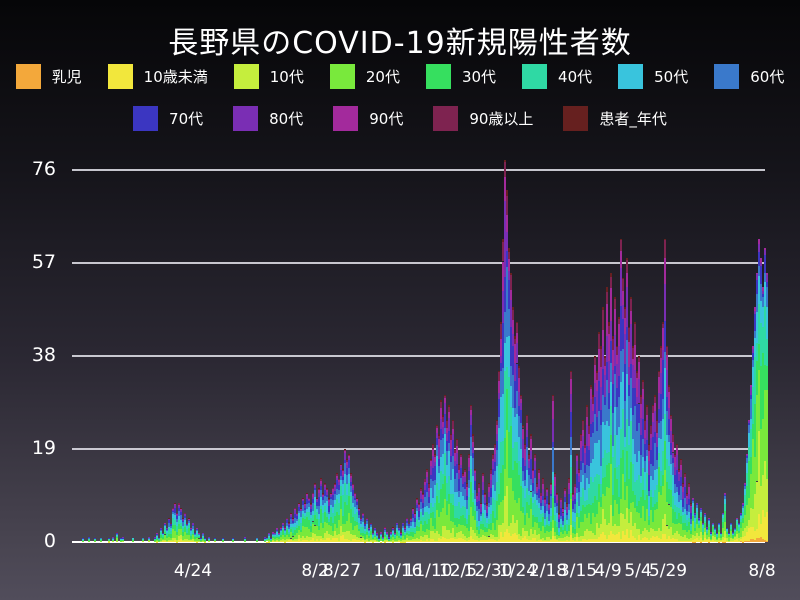  I want to click on gridline, so click(418, 170).